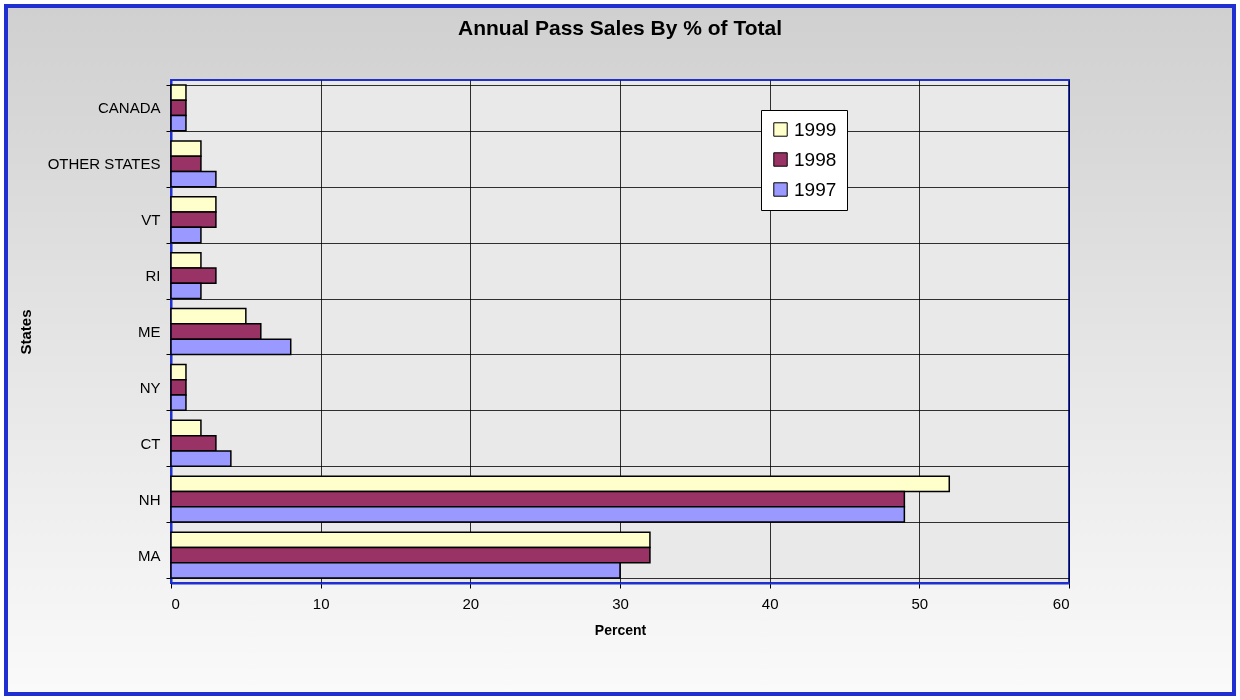  What do you see at coordinates (620, 629) in the screenshot?
I see `x-axis-title: Percent` at bounding box center [620, 629].